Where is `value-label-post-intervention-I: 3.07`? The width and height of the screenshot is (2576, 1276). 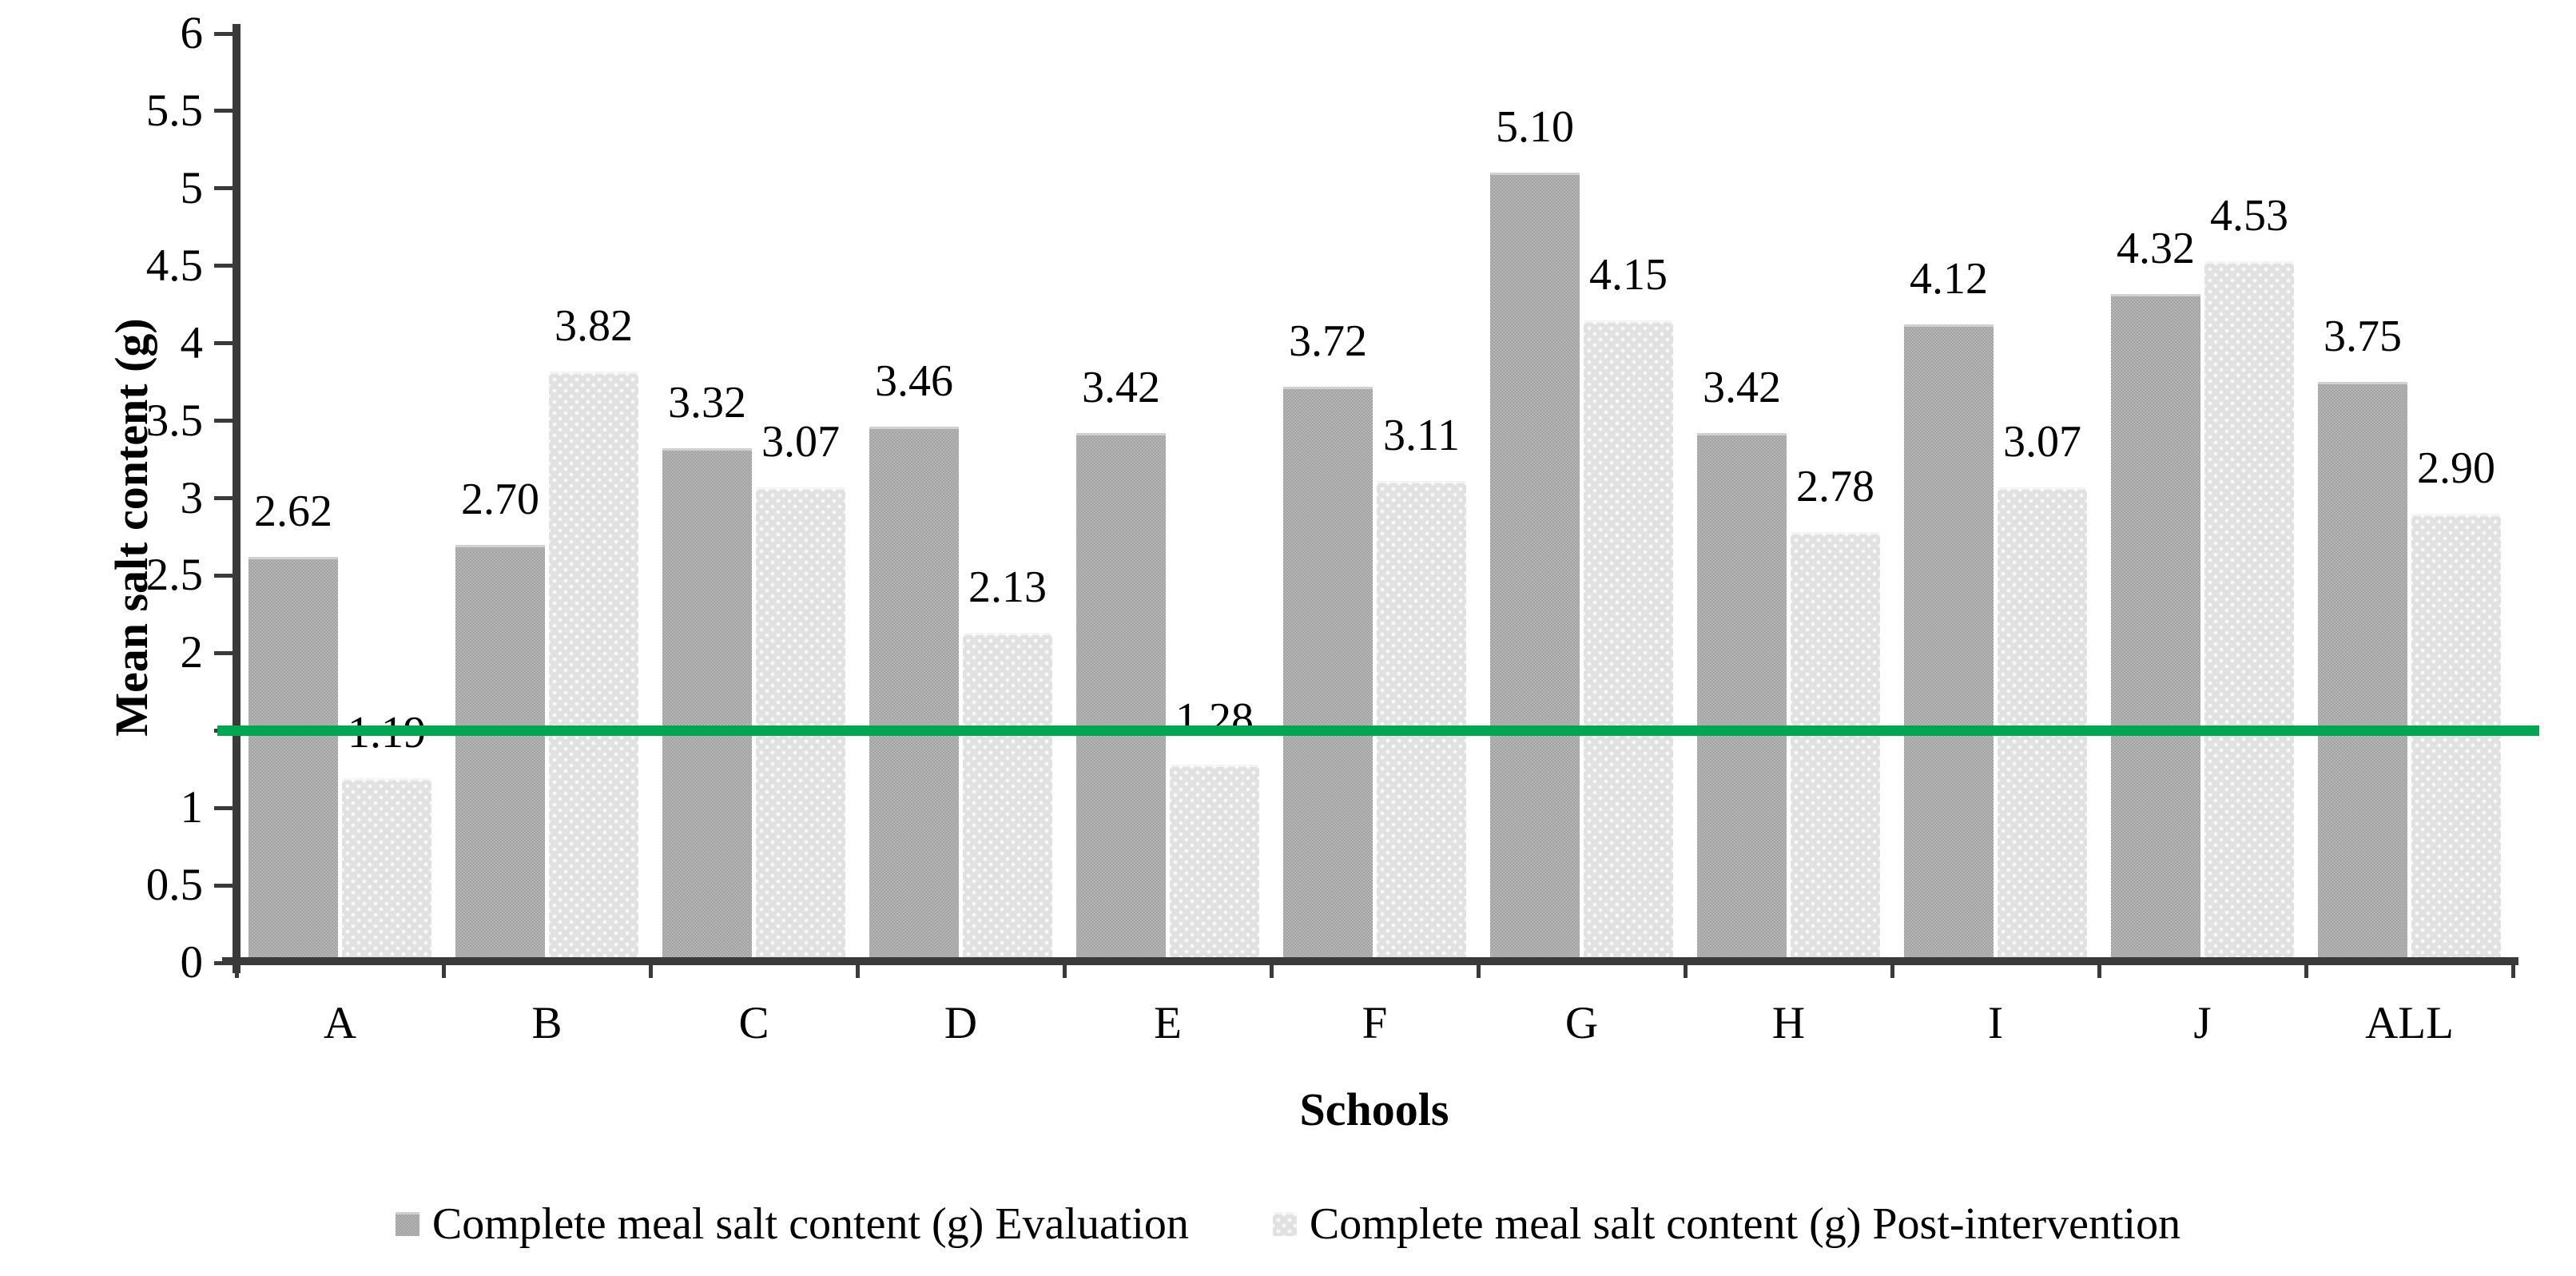 value-label-post-intervention-I: 3.07 is located at coordinates (2042, 441).